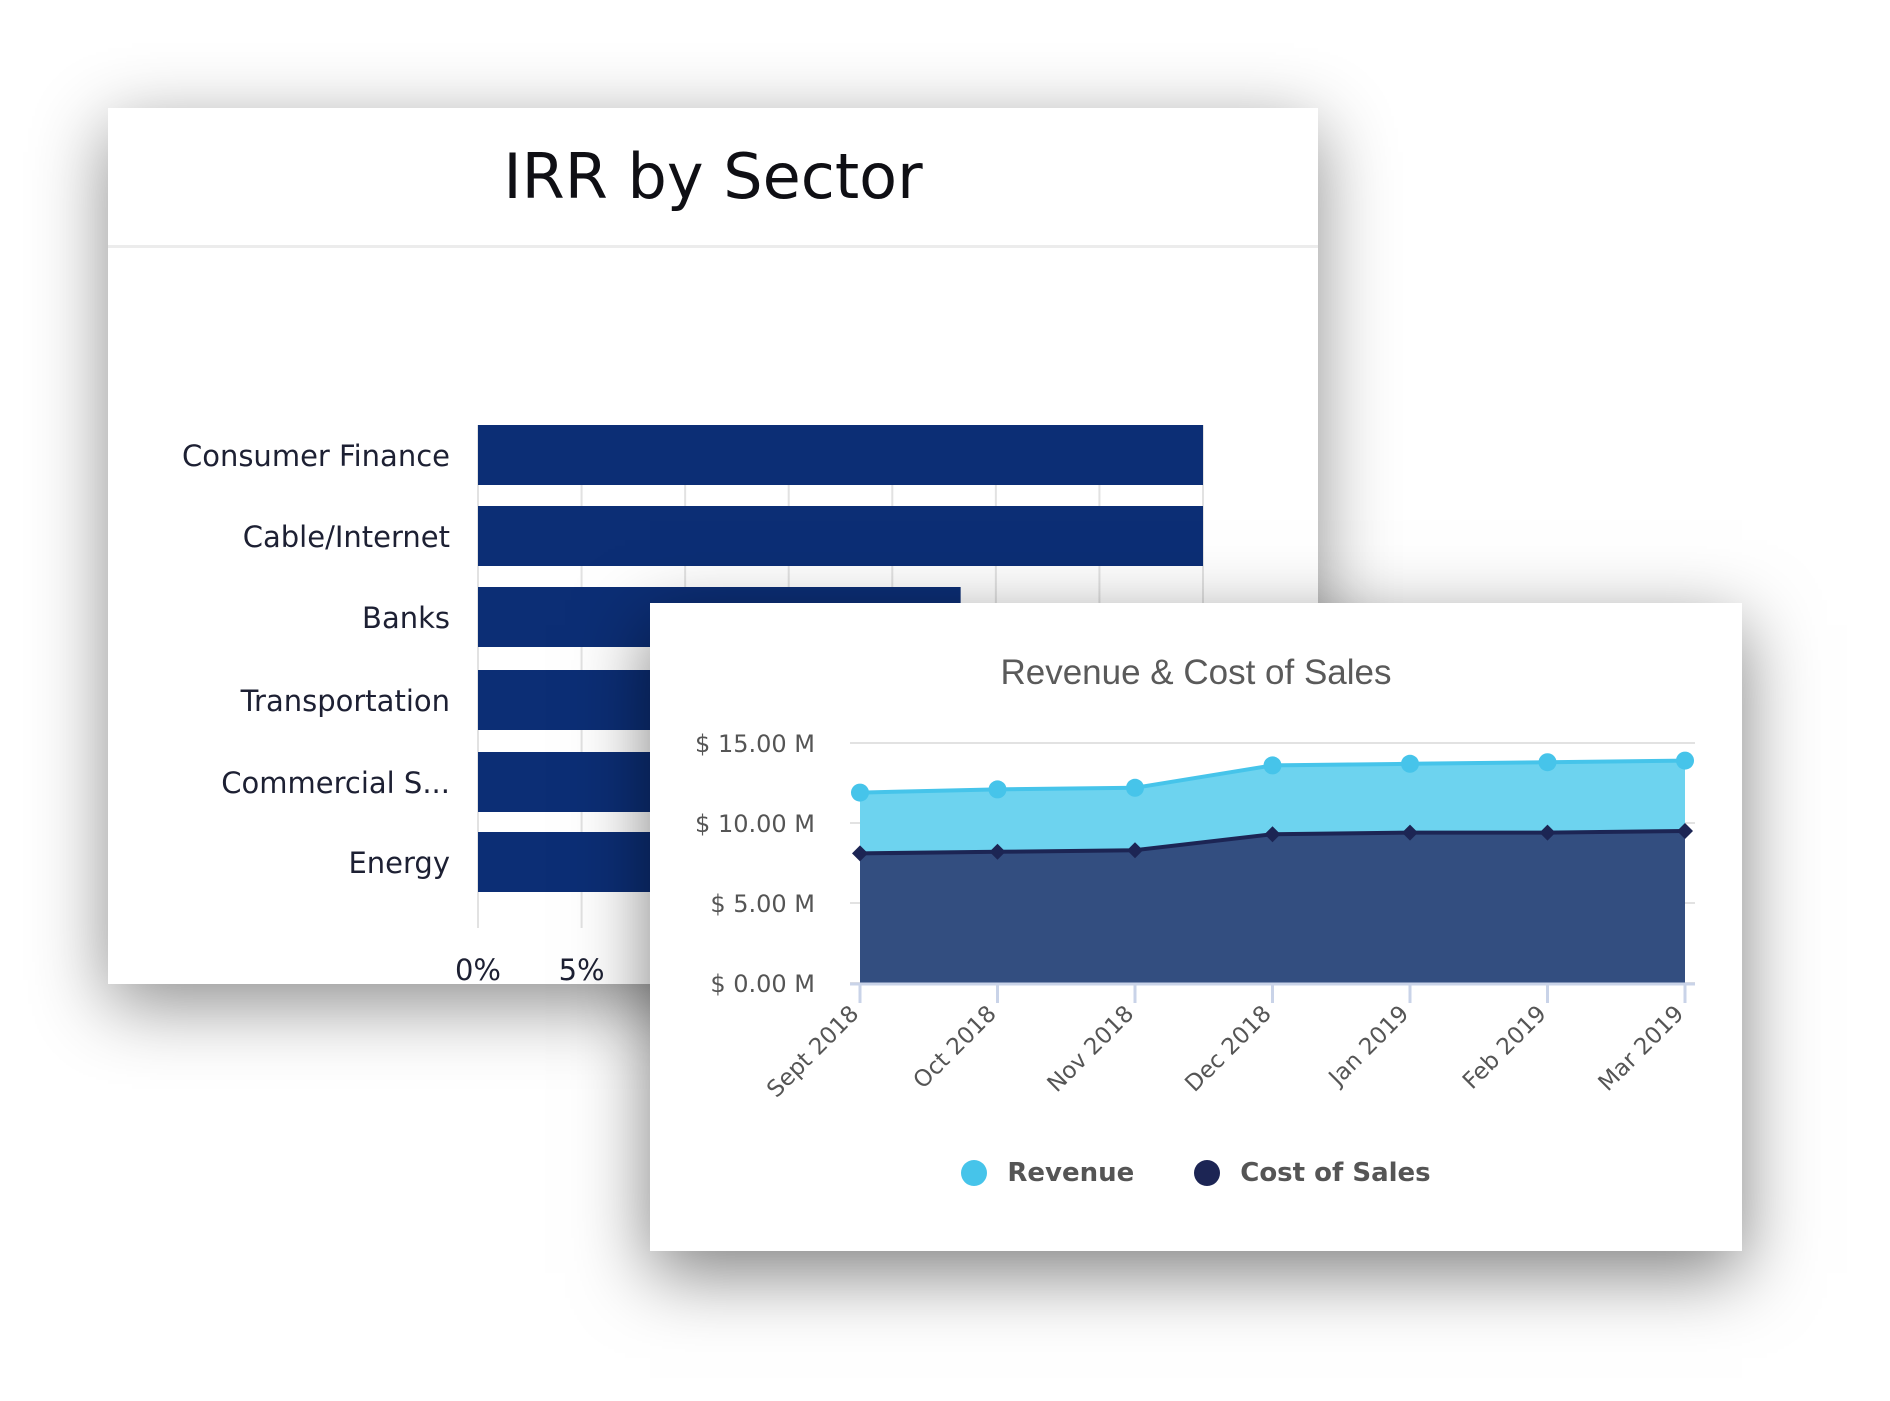 Image resolution: width=1890 pixels, height=1401 pixels. What do you see at coordinates (316, 456) in the screenshot?
I see `irr-category-label: Consumer Finance` at bounding box center [316, 456].